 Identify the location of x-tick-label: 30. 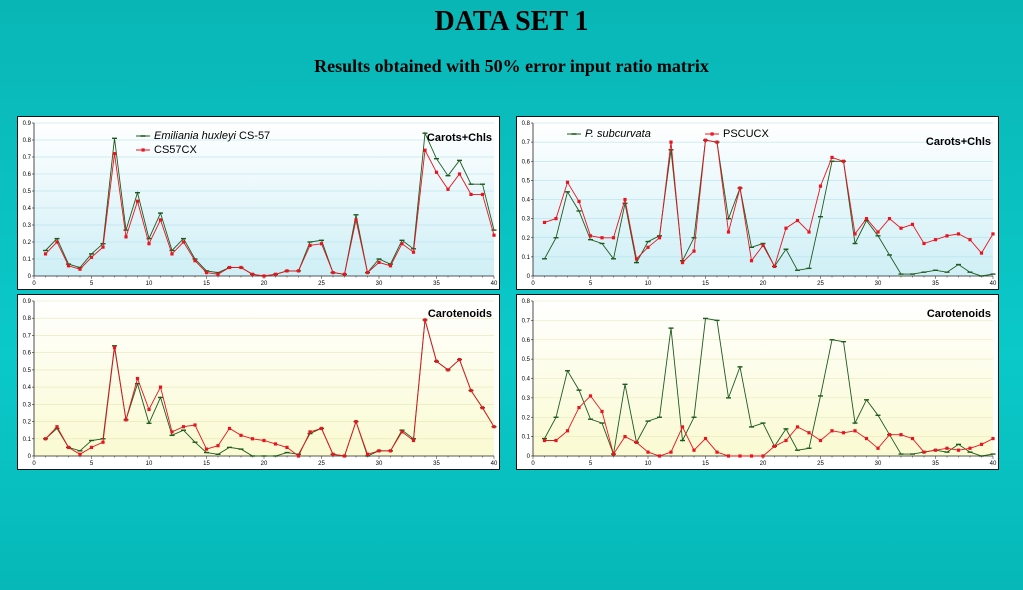
(379, 464).